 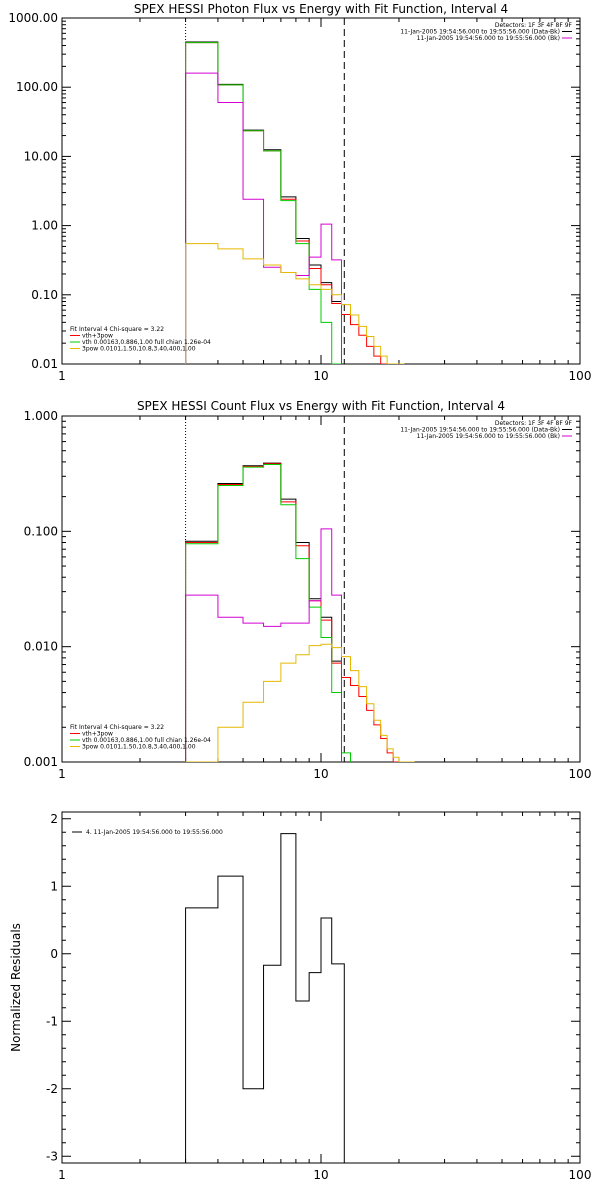 I want to click on y-tick-label: 1000.00, so click(x=33, y=18).